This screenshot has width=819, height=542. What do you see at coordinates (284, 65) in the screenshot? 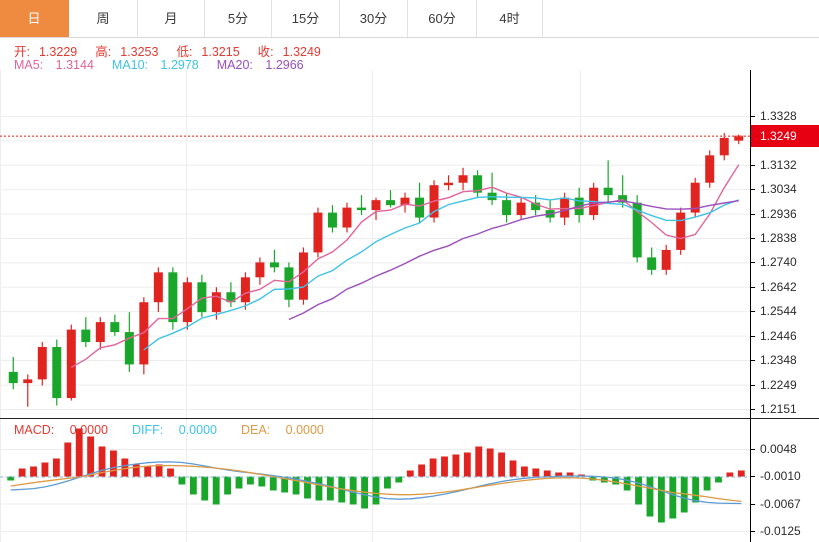
I see `ma20-value: 1.2966` at bounding box center [284, 65].